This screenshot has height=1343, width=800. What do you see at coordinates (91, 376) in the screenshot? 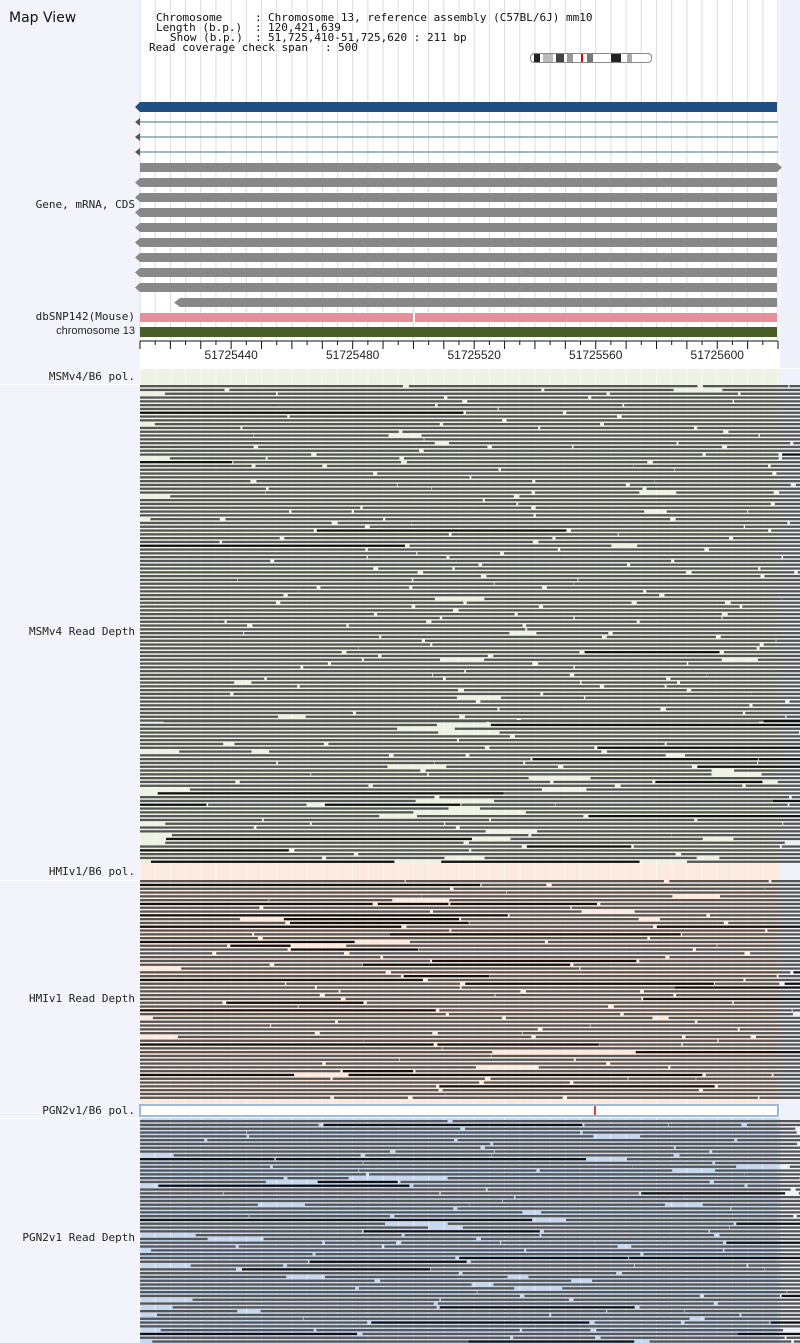
I see `track-label-msm-pol: MSMv4/B6 pol.` at bounding box center [91, 376].